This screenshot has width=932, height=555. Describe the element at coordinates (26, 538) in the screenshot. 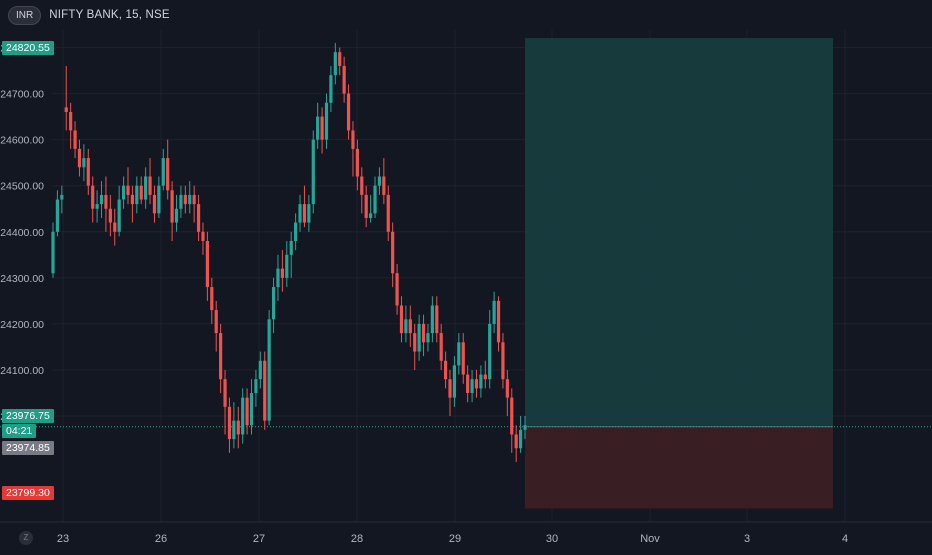

I see `timezone-icon: Z` at that location.